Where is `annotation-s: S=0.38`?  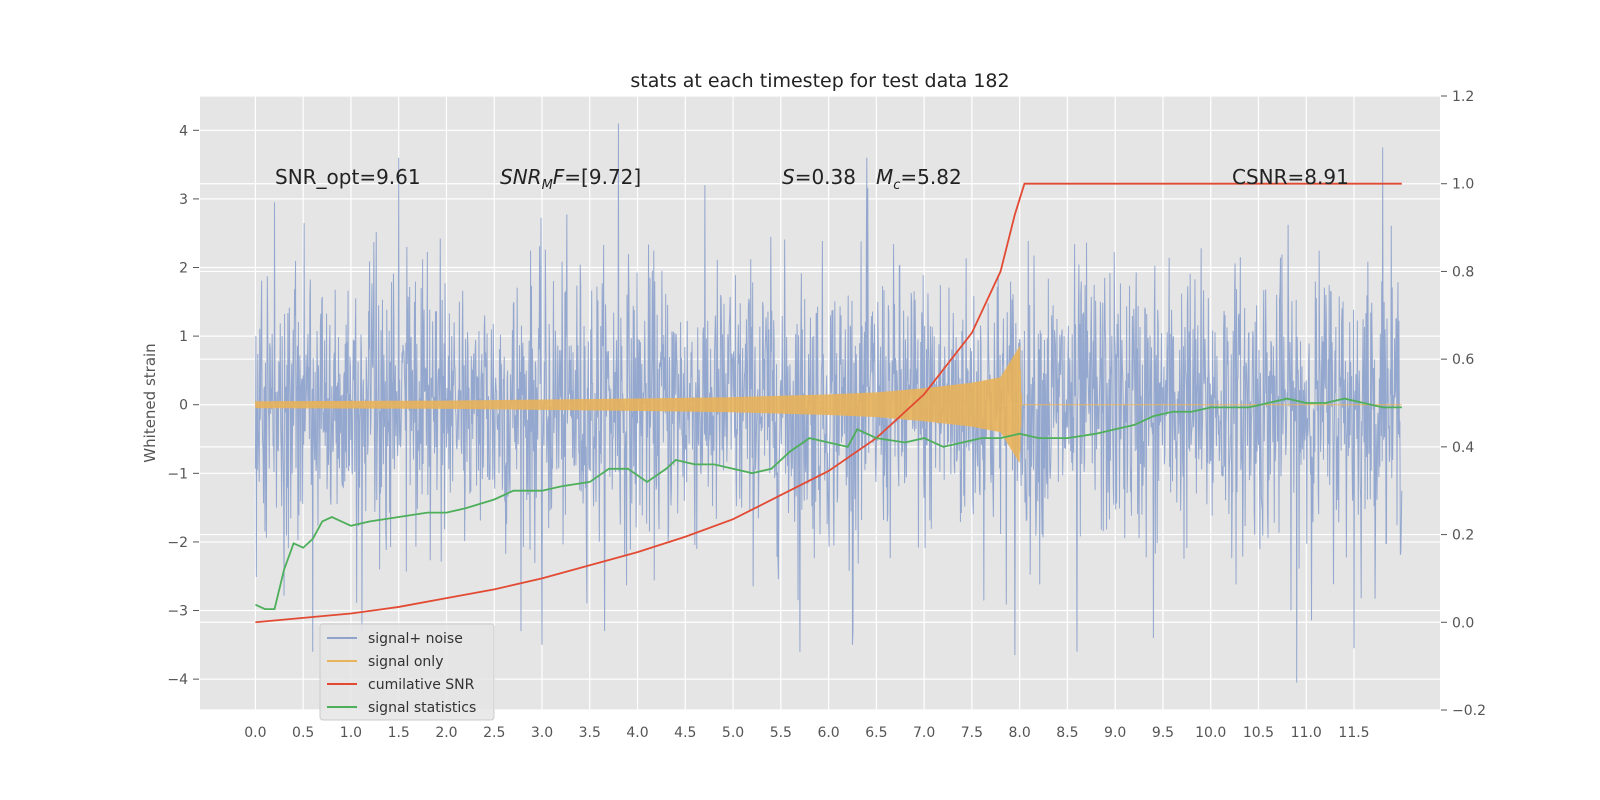 annotation-s: S=0.38 is located at coordinates (819, 177).